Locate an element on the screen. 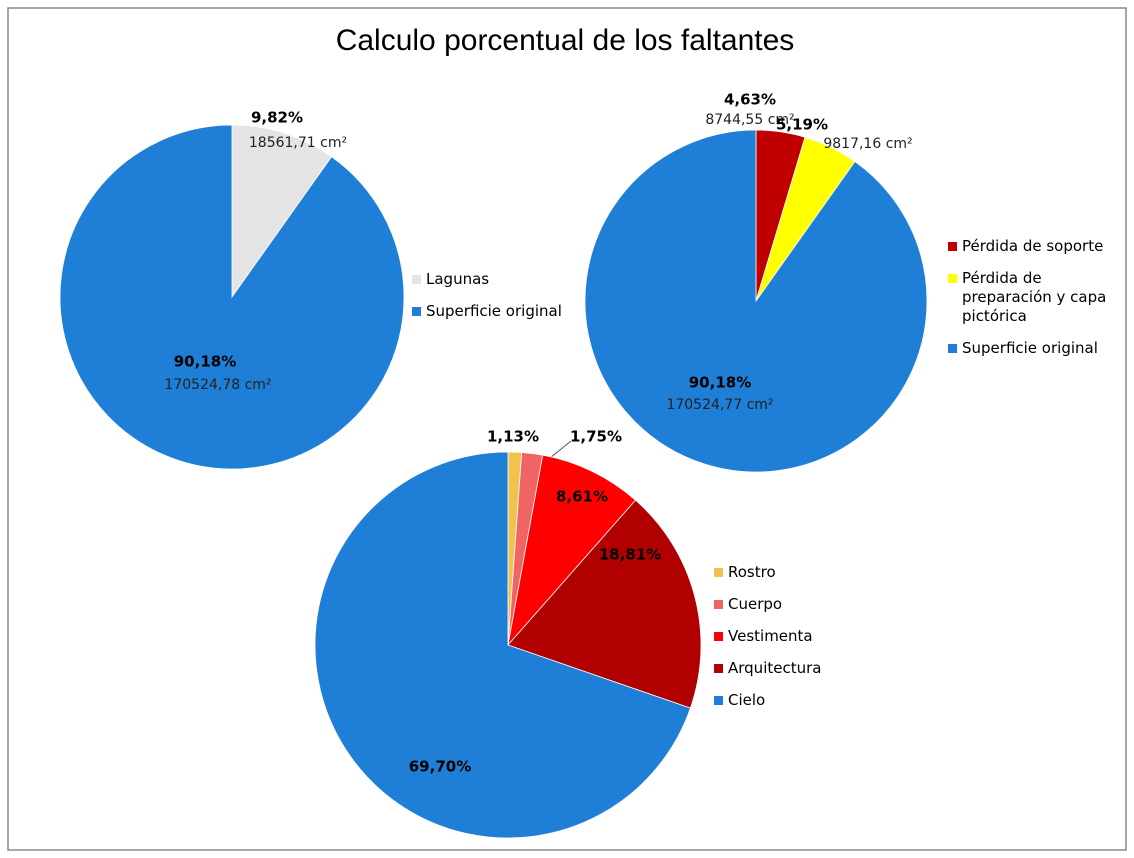 The height and width of the screenshot is (858, 1134). legend-label: Lagunas is located at coordinates (458, 279).